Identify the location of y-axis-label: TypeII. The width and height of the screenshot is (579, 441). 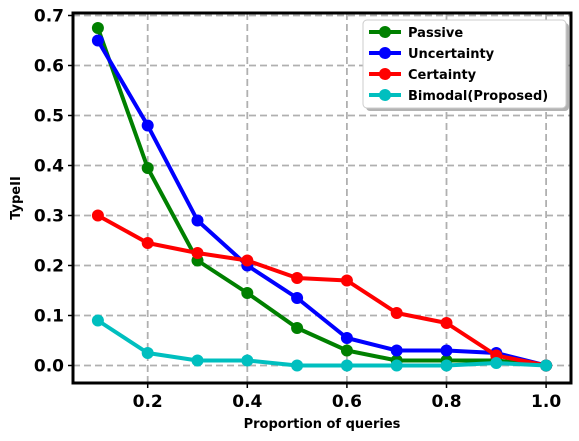
(16, 198).